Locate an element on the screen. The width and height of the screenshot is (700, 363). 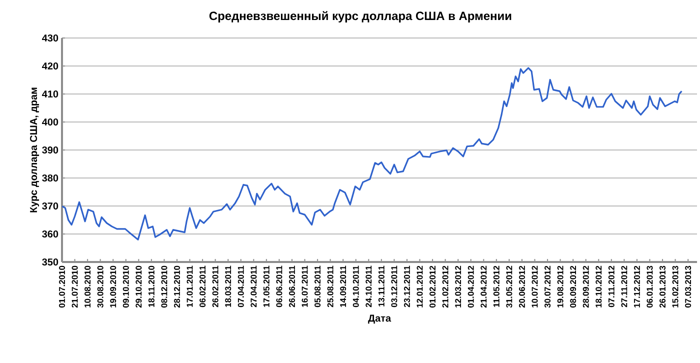
x-tick-label: 08.12.2010 is located at coordinates (164, 287).